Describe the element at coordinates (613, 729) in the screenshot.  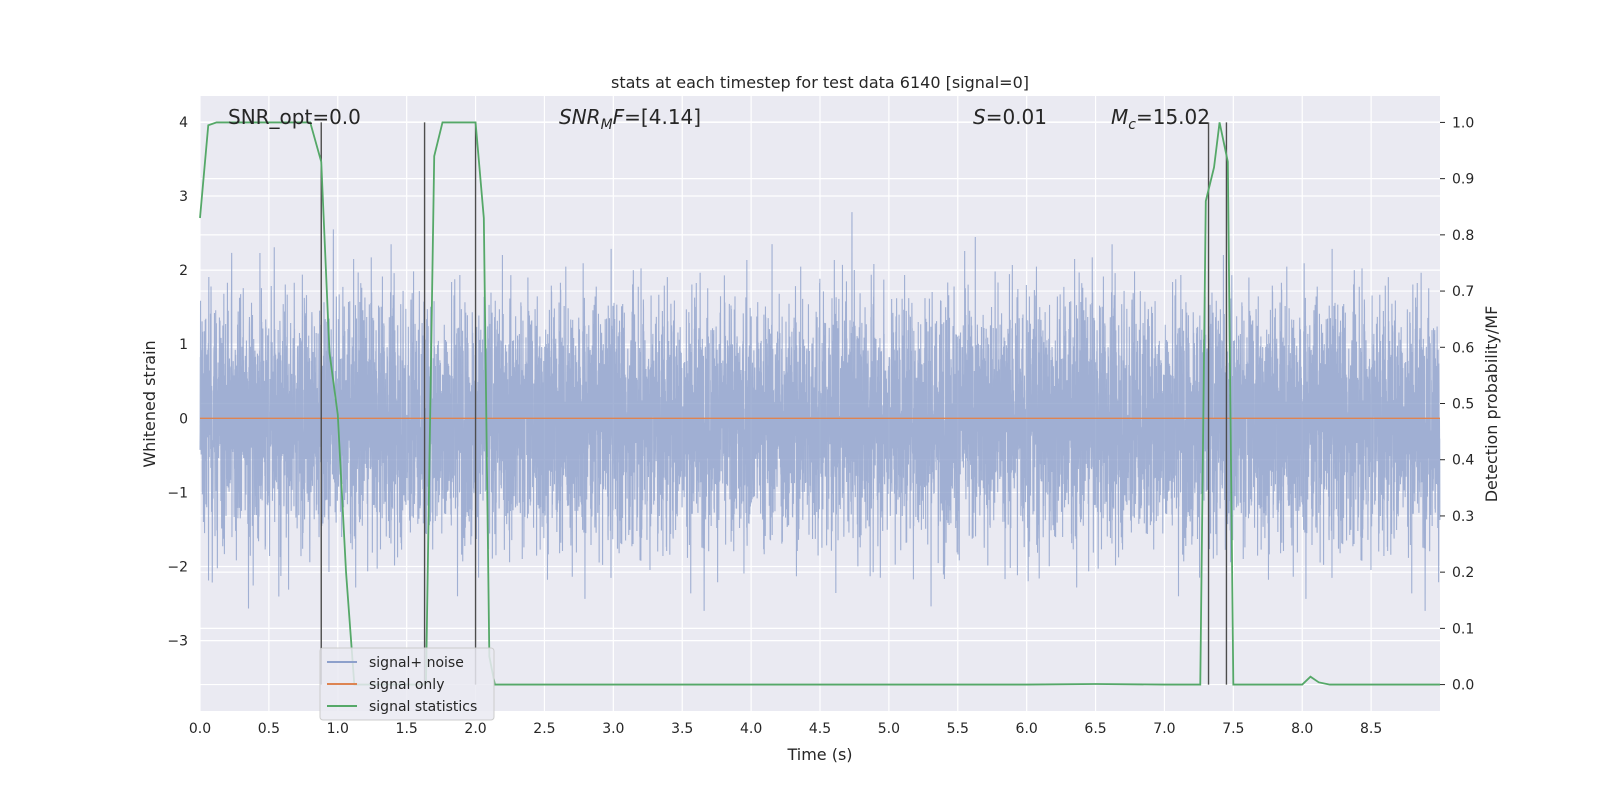
I see `x-tick-label: 3.0` at that location.